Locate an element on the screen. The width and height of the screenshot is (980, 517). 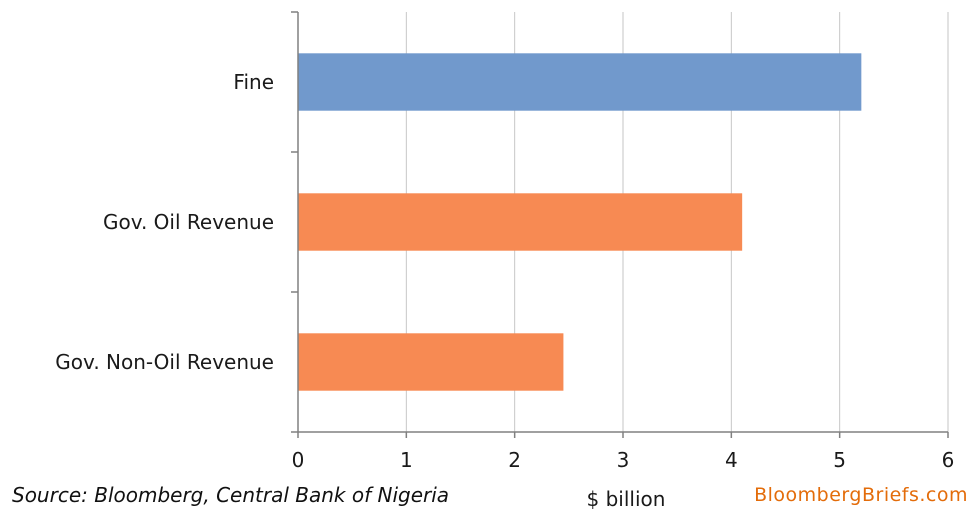
x-tick-label-5: 5 is located at coordinates (839, 460).